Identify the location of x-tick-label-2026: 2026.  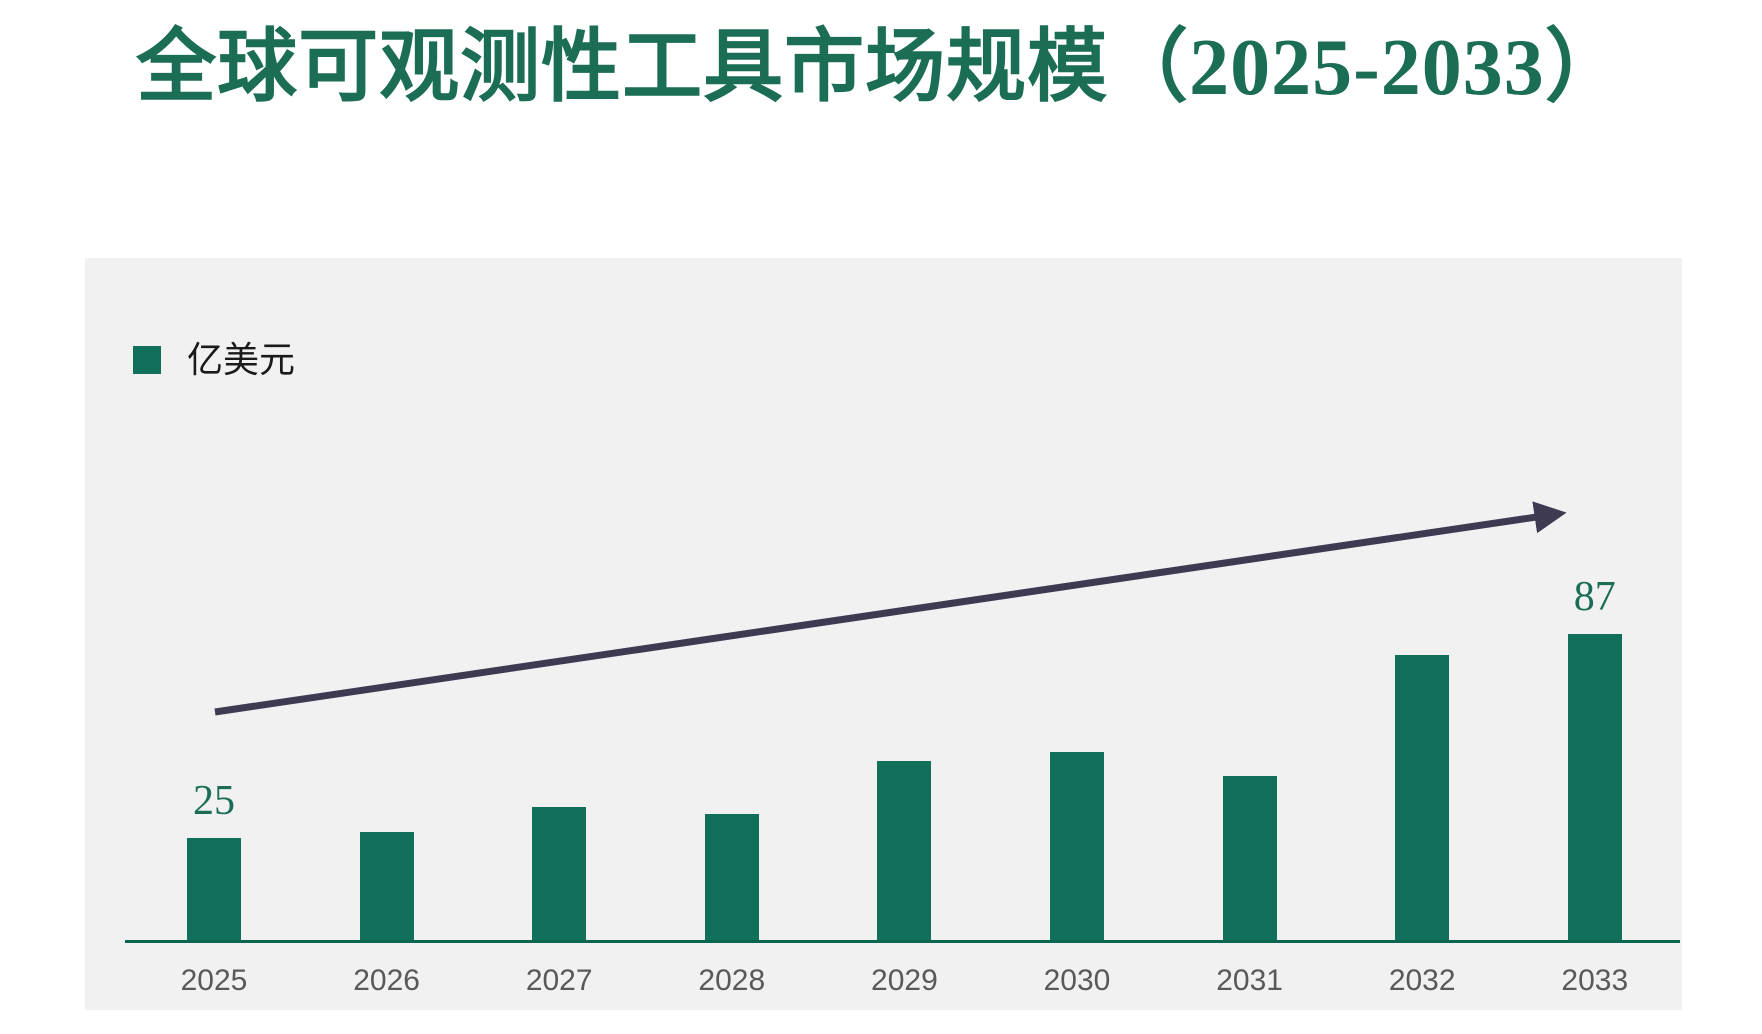
(386, 980).